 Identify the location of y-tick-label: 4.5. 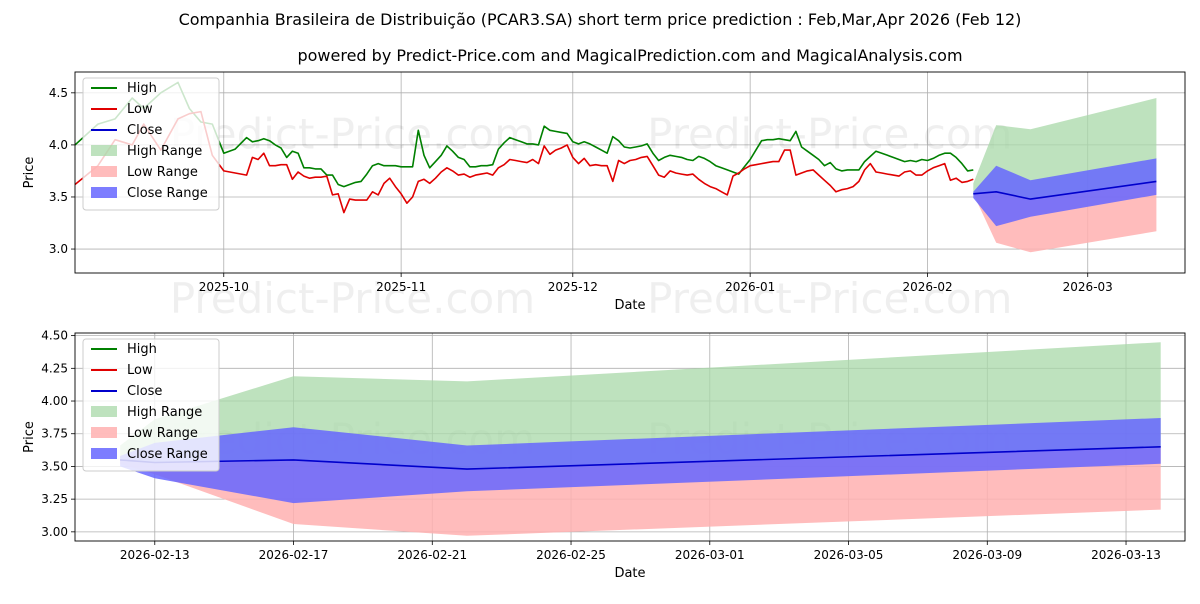
(58, 93).